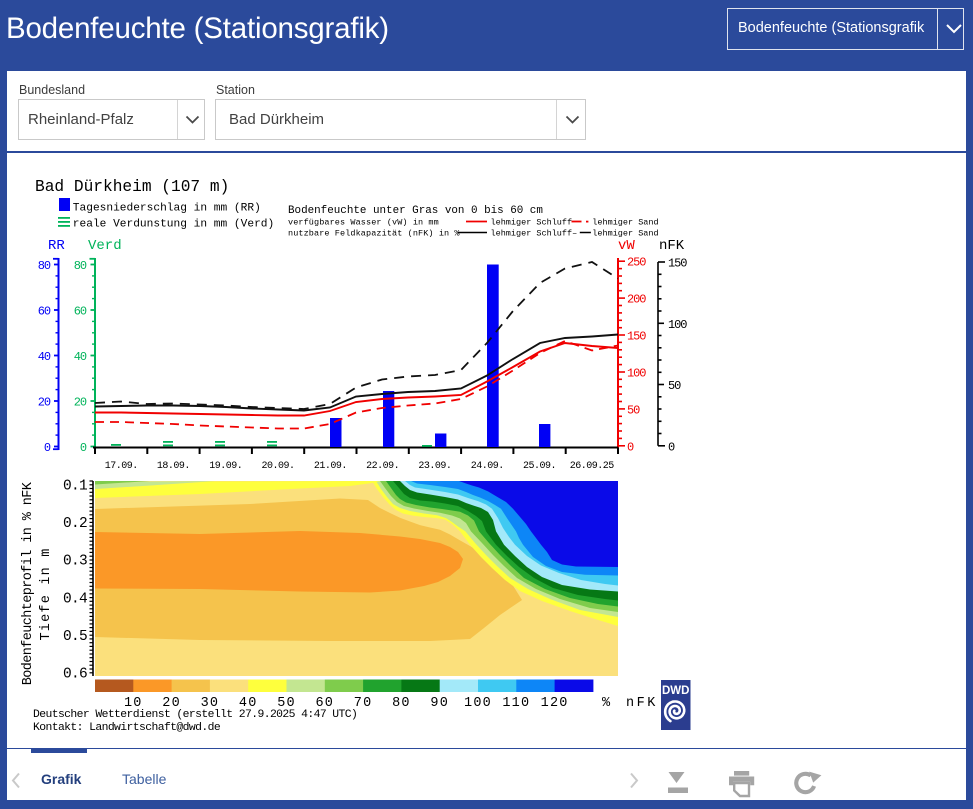 The image size is (973, 809). I want to click on svg-text: 0.3, so click(75, 562).